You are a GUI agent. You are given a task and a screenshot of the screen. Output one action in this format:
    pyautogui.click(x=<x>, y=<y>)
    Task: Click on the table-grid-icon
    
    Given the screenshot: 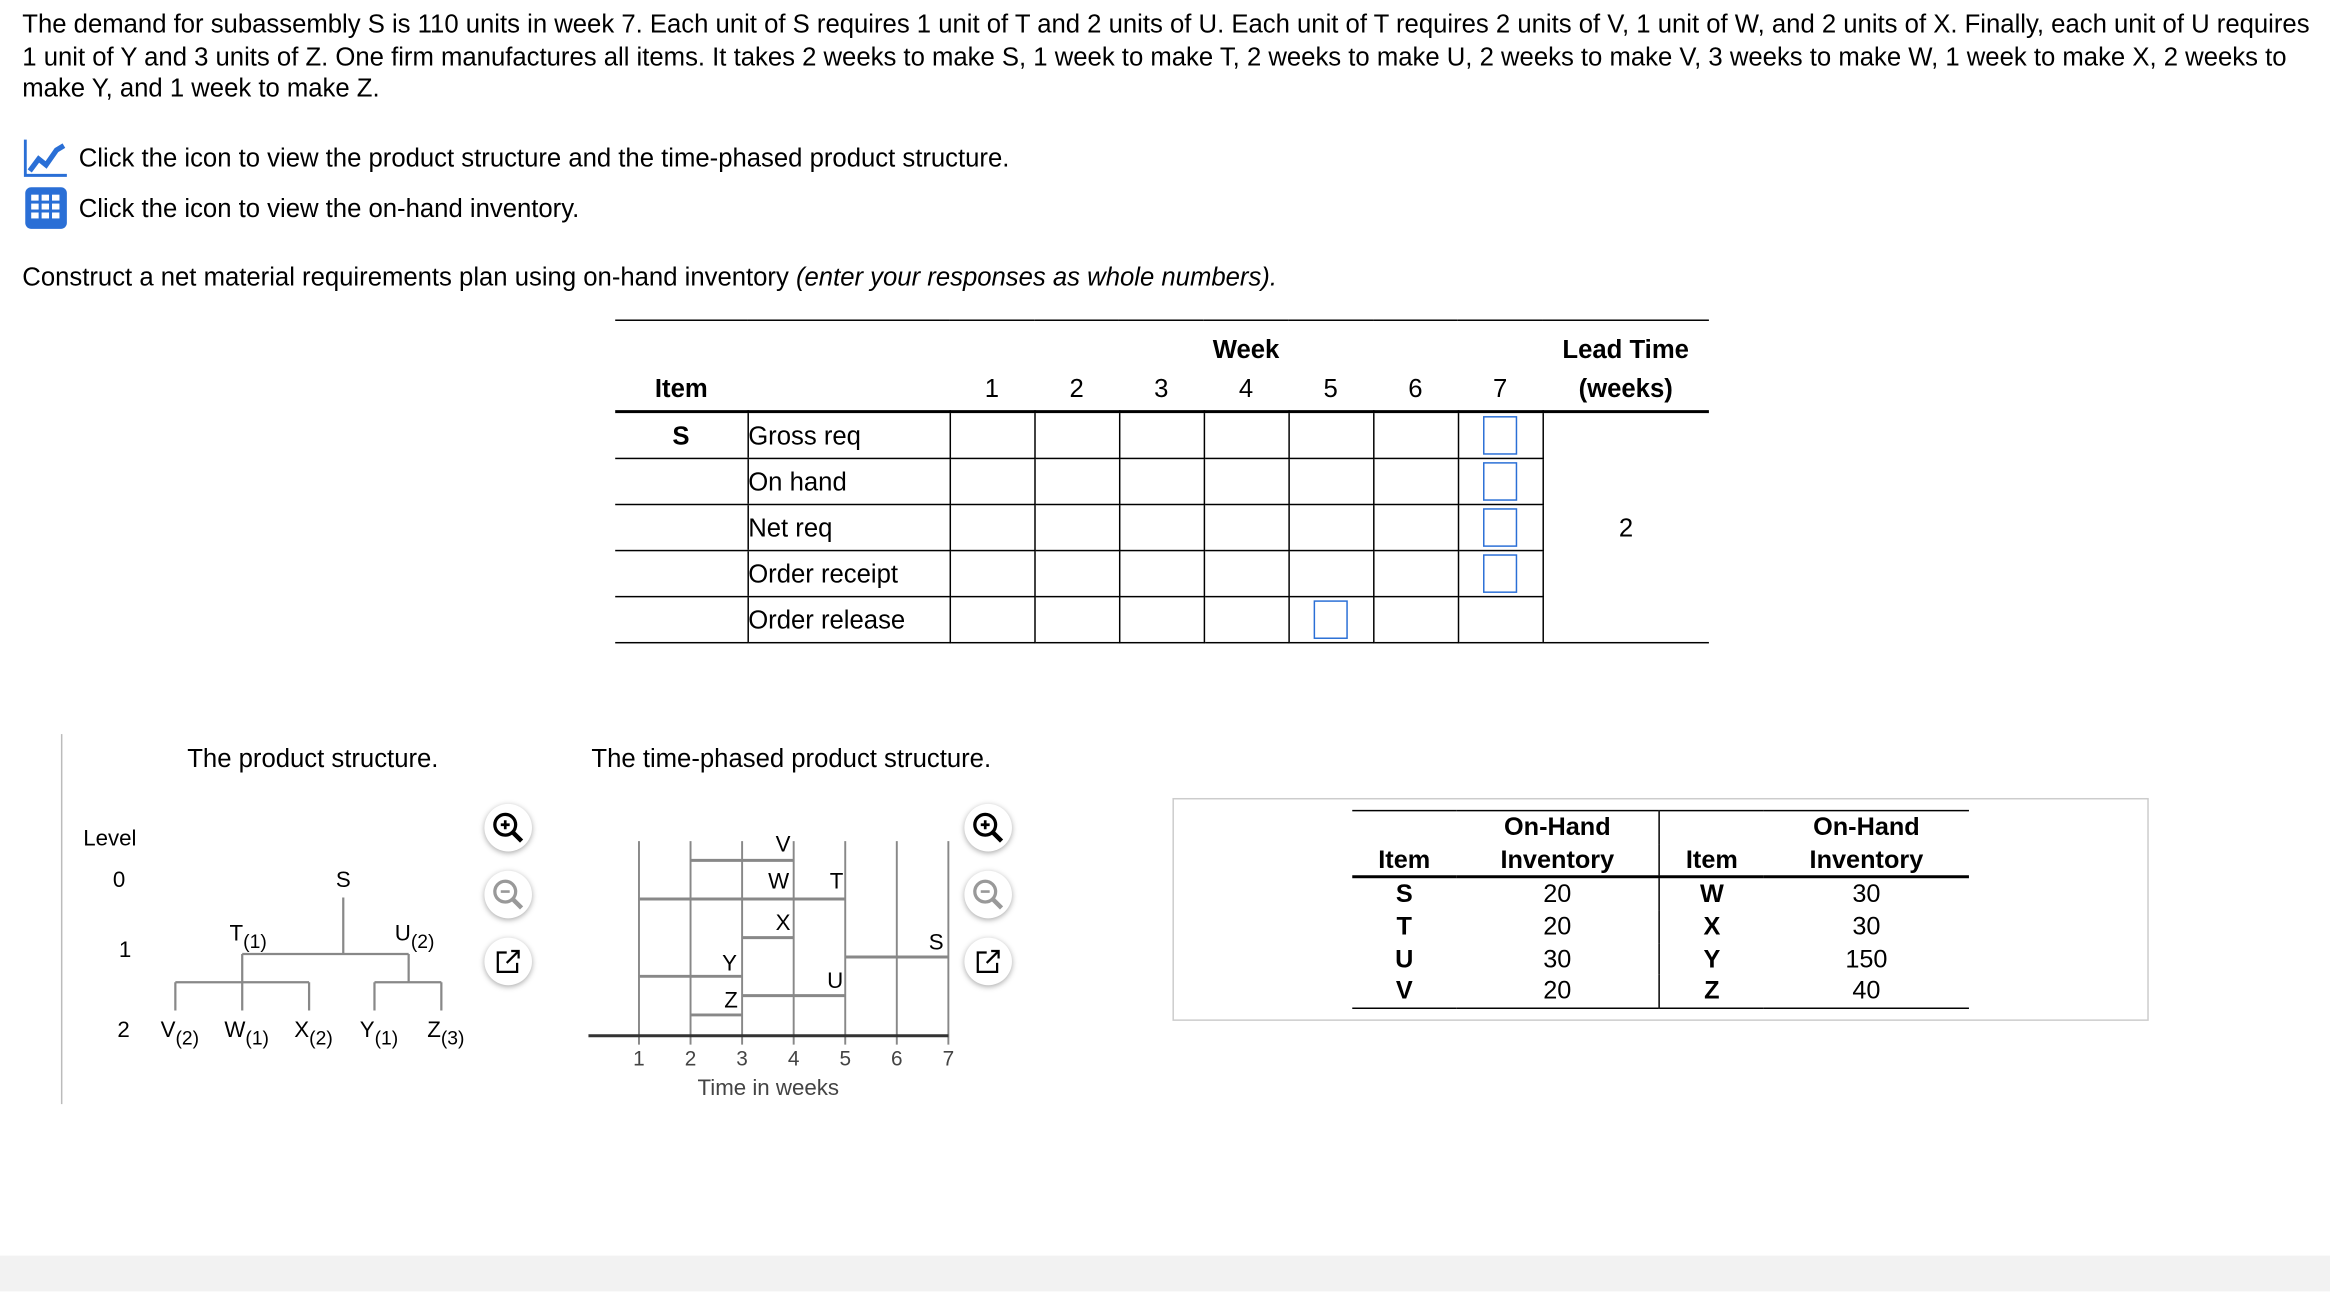 What is the action you would take?
    pyautogui.click(x=46, y=208)
    